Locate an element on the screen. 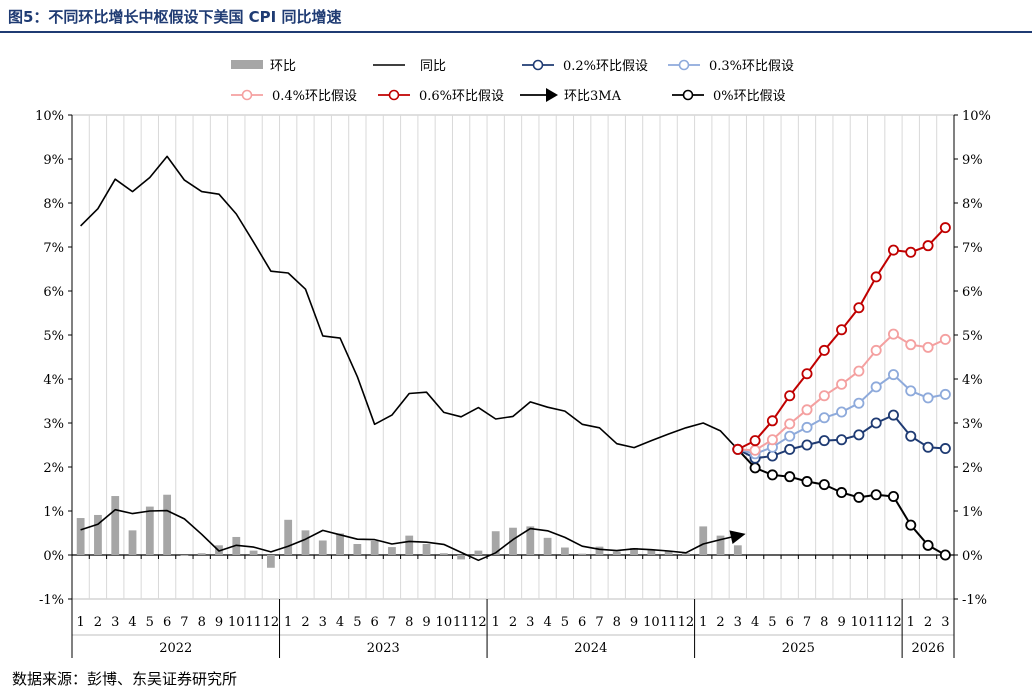 The height and width of the screenshot is (692, 1032). year-label: 2024 is located at coordinates (590, 648).